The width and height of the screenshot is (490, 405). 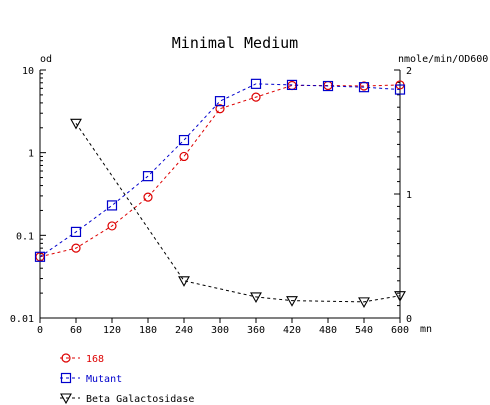 I want to click on y-left-tick-label: 10, so click(x=28, y=71).